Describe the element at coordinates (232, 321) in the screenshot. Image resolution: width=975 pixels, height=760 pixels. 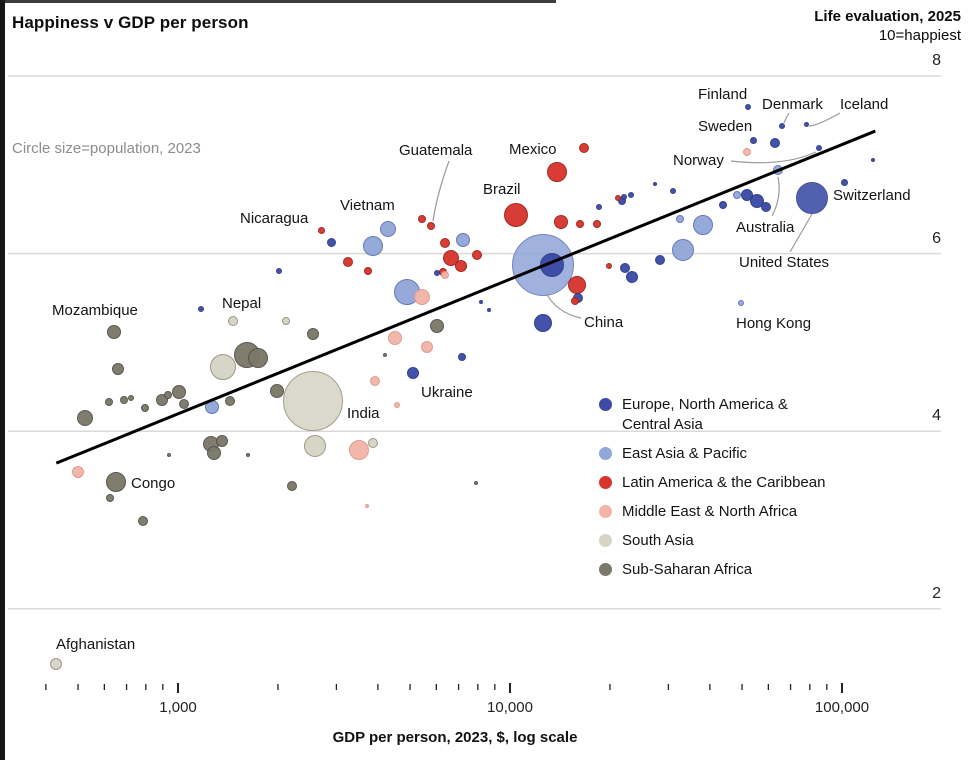
I see `bubble-nepal` at that location.